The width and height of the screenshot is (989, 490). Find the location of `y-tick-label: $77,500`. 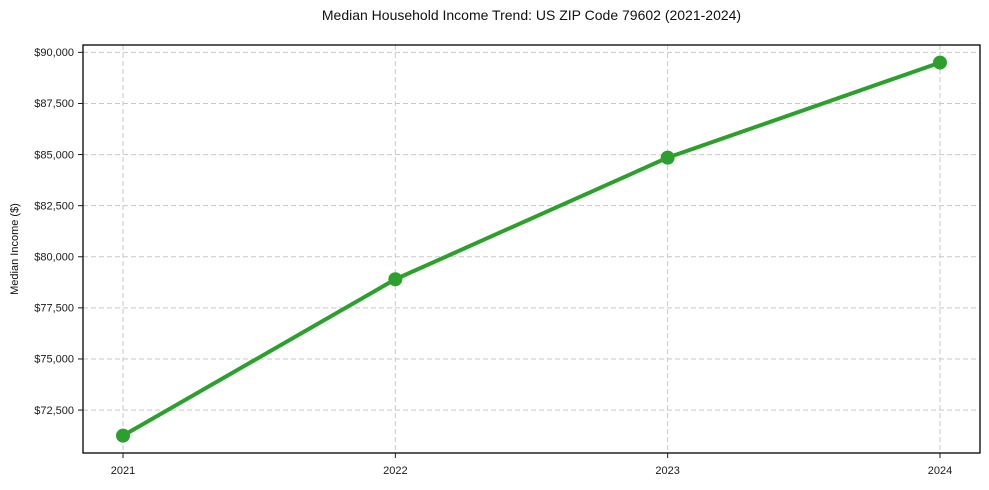

y-tick-label: $77,500 is located at coordinates (54, 309).